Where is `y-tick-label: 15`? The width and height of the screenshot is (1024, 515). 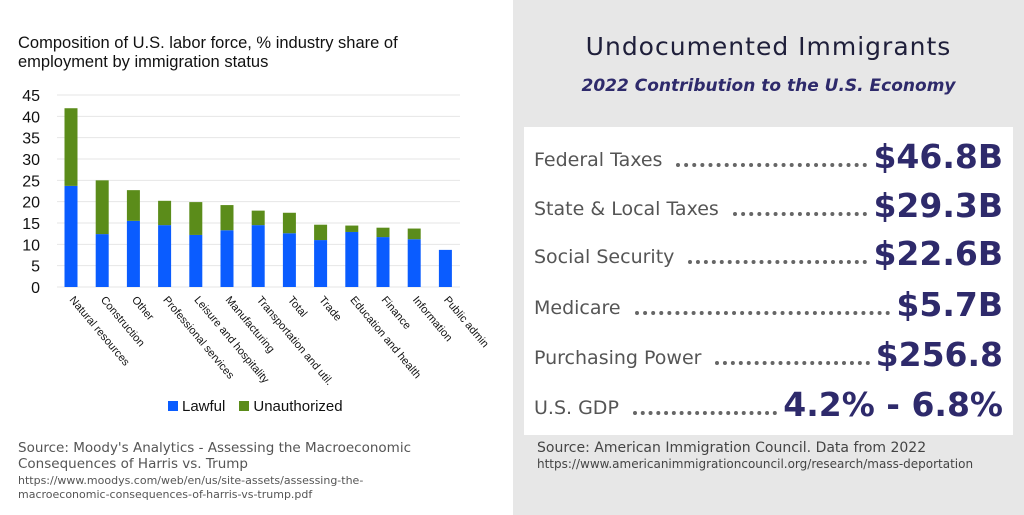
y-tick-label: 15 is located at coordinates (31, 224).